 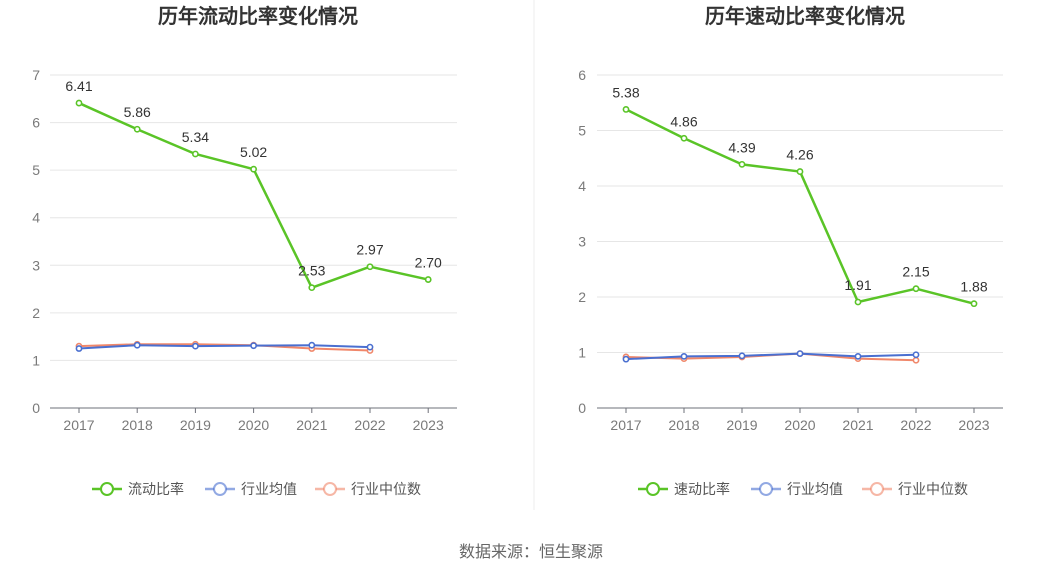 I want to click on data-label: 5.86, so click(x=137, y=112).